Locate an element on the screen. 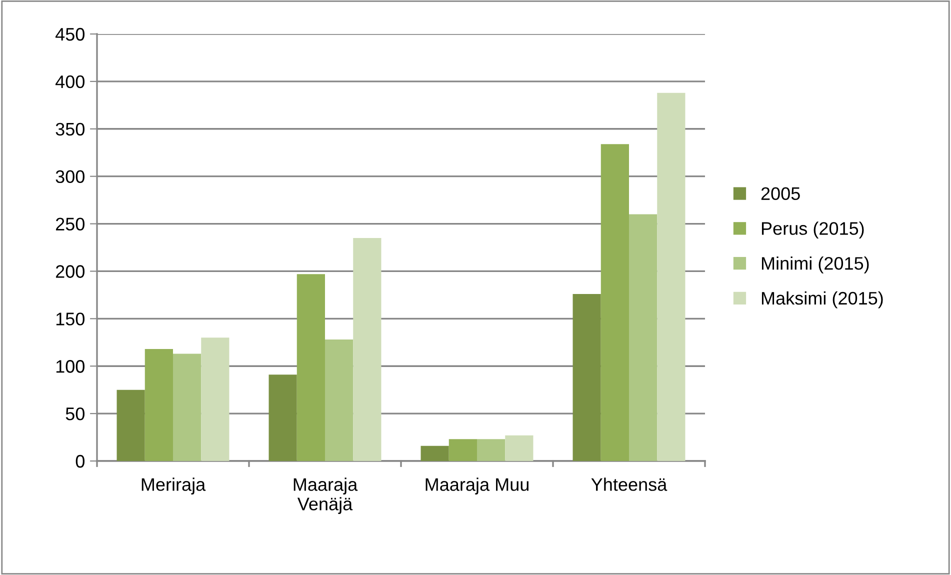 This screenshot has height=575, width=951. y-tick-label: 300 is located at coordinates (70, 177).